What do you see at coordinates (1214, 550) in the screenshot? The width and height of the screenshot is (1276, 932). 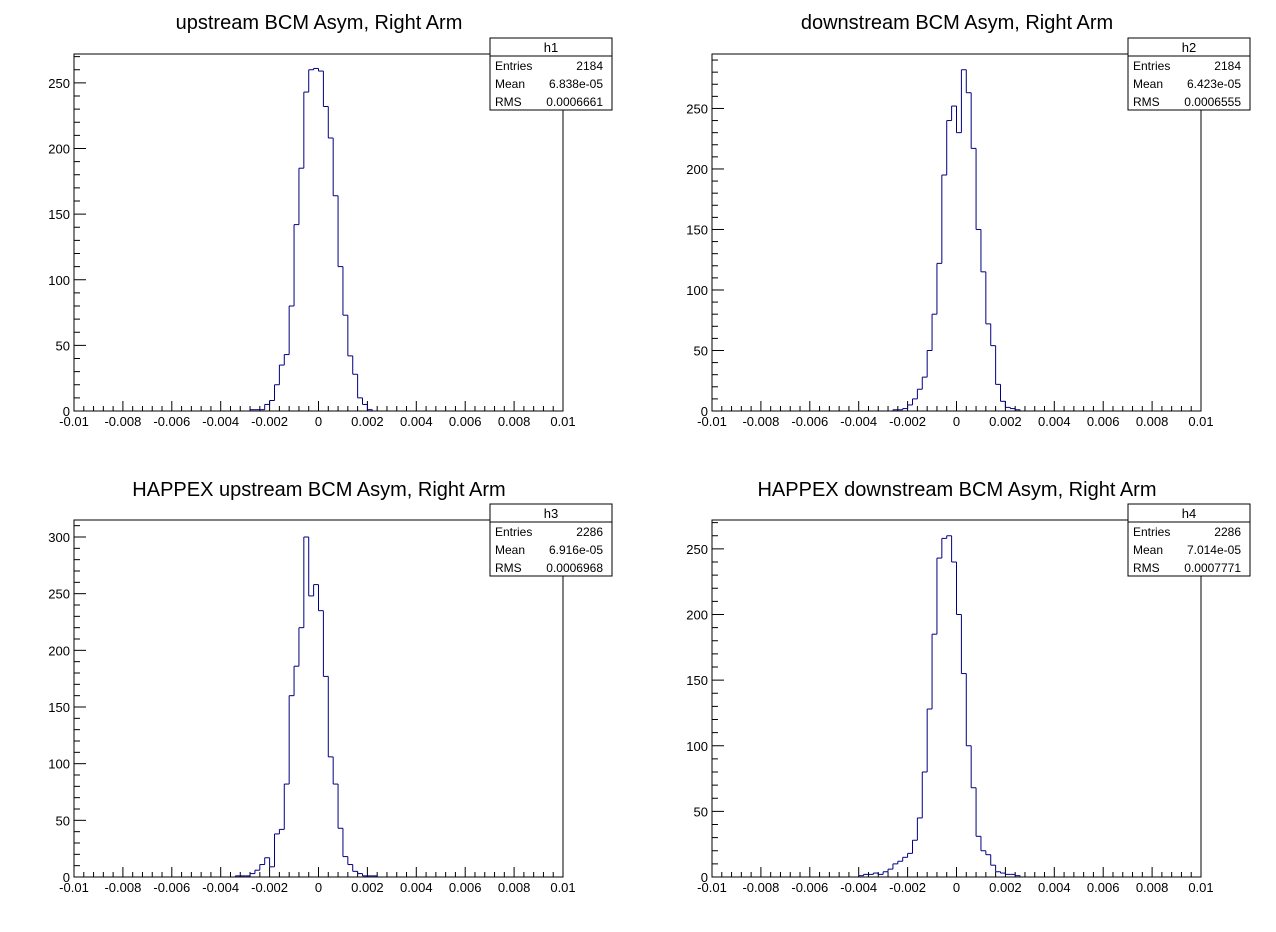 I see `stats-value: 7.014e-05` at bounding box center [1214, 550].